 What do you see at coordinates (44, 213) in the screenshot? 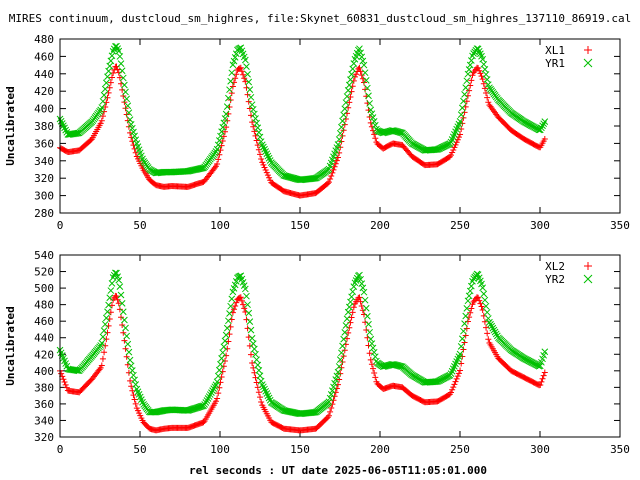
I see `y-tick-label: 280` at bounding box center [44, 213].